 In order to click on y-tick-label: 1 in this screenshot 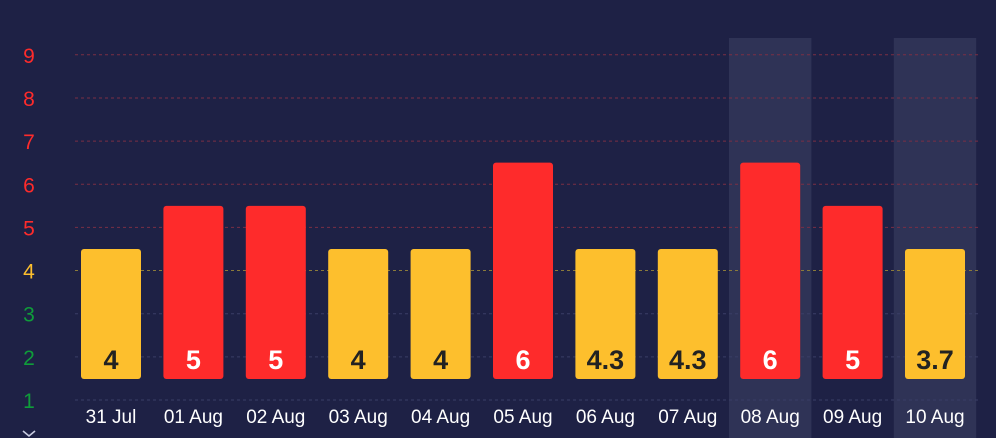, I will do `click(29, 401)`.